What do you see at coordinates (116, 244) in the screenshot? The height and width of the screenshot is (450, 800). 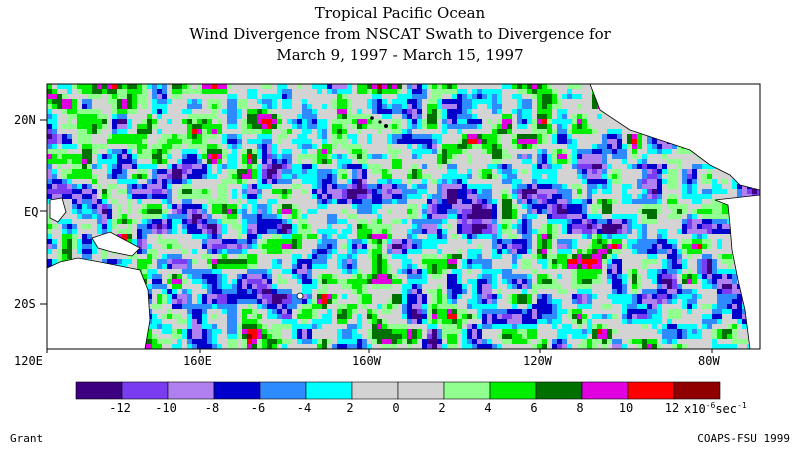 I see `land-new-guinea` at bounding box center [116, 244].